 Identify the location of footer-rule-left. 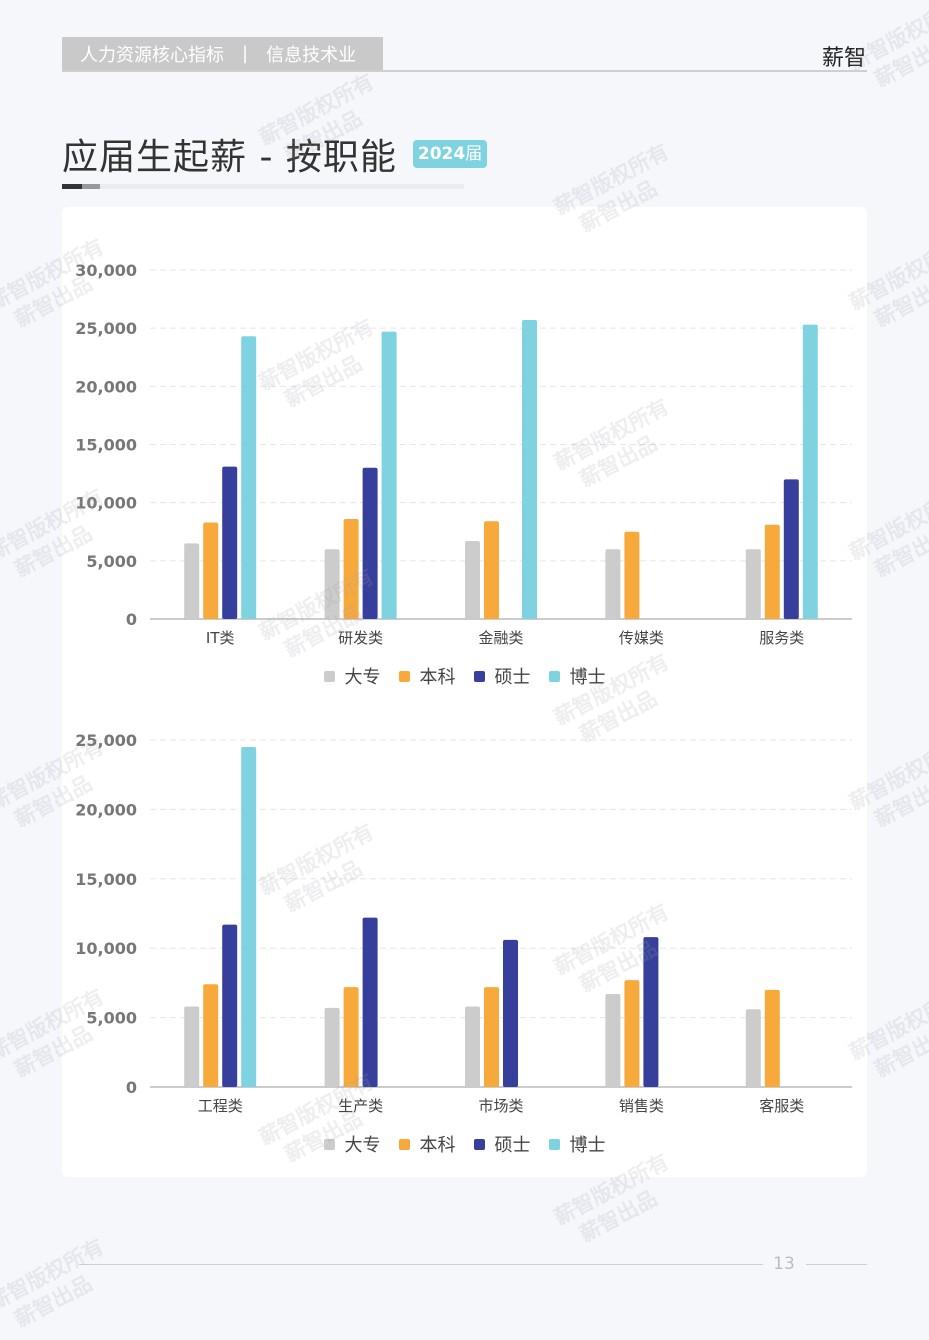
(421, 1264).